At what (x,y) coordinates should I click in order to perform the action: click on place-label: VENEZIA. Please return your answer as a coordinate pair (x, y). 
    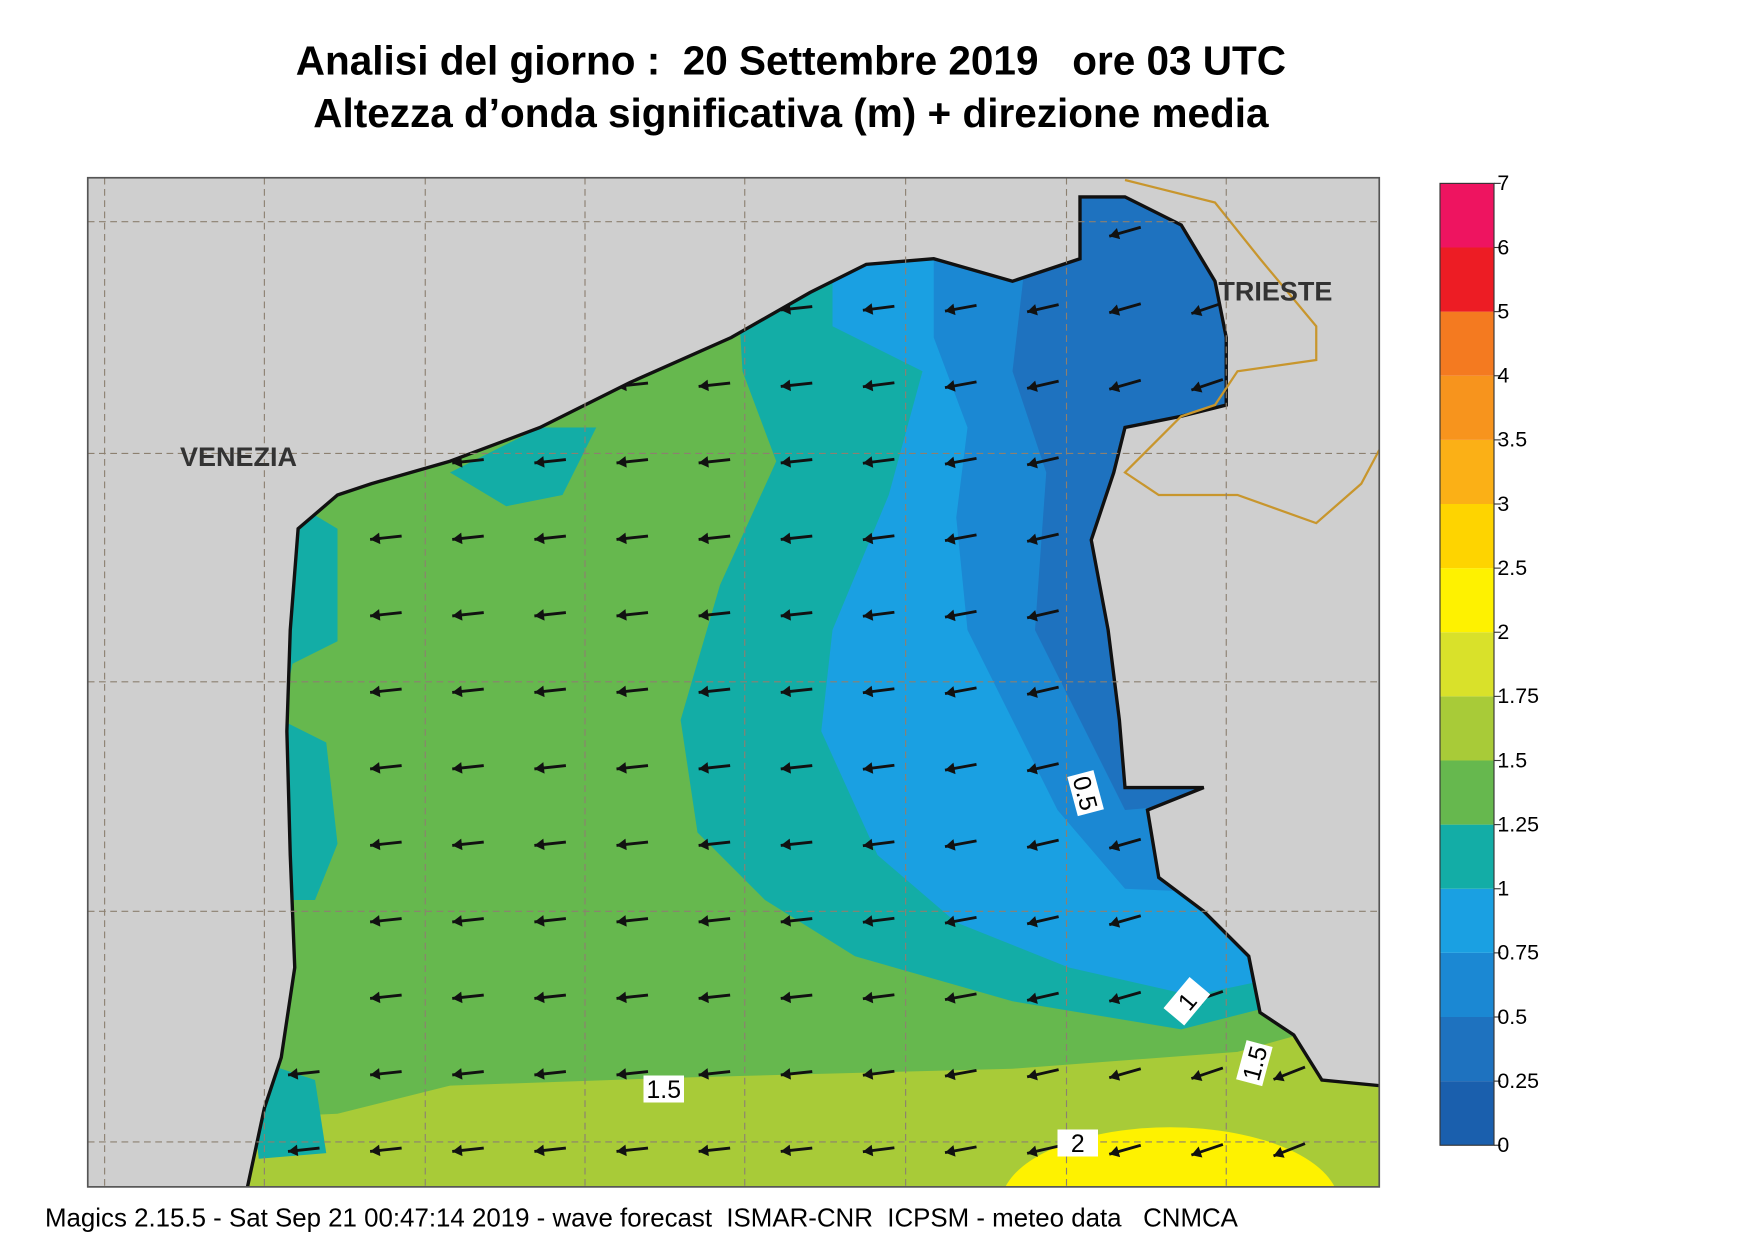
    Looking at the image, I should click on (238, 457).